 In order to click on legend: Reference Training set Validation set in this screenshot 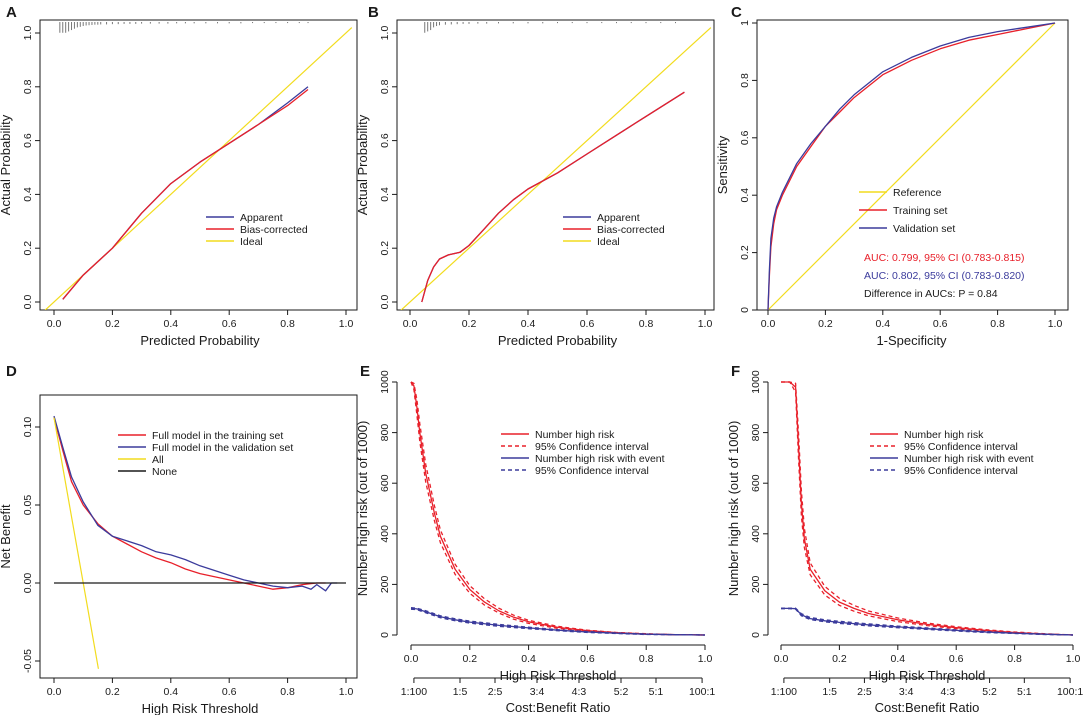, I will do `click(907, 211)`.